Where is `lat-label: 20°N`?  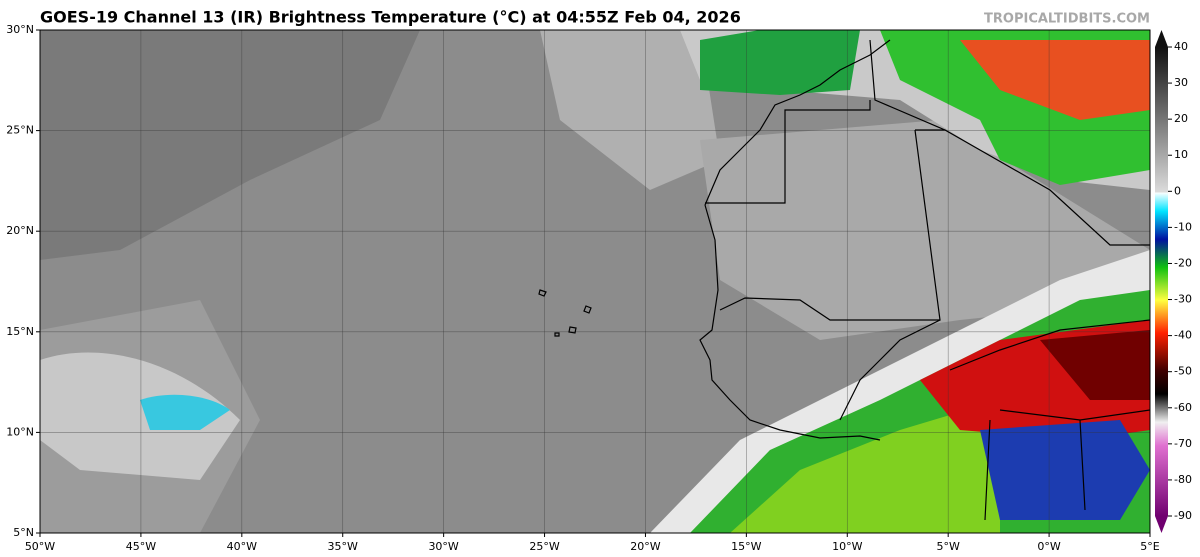
lat-label: 20°N is located at coordinates (20, 230).